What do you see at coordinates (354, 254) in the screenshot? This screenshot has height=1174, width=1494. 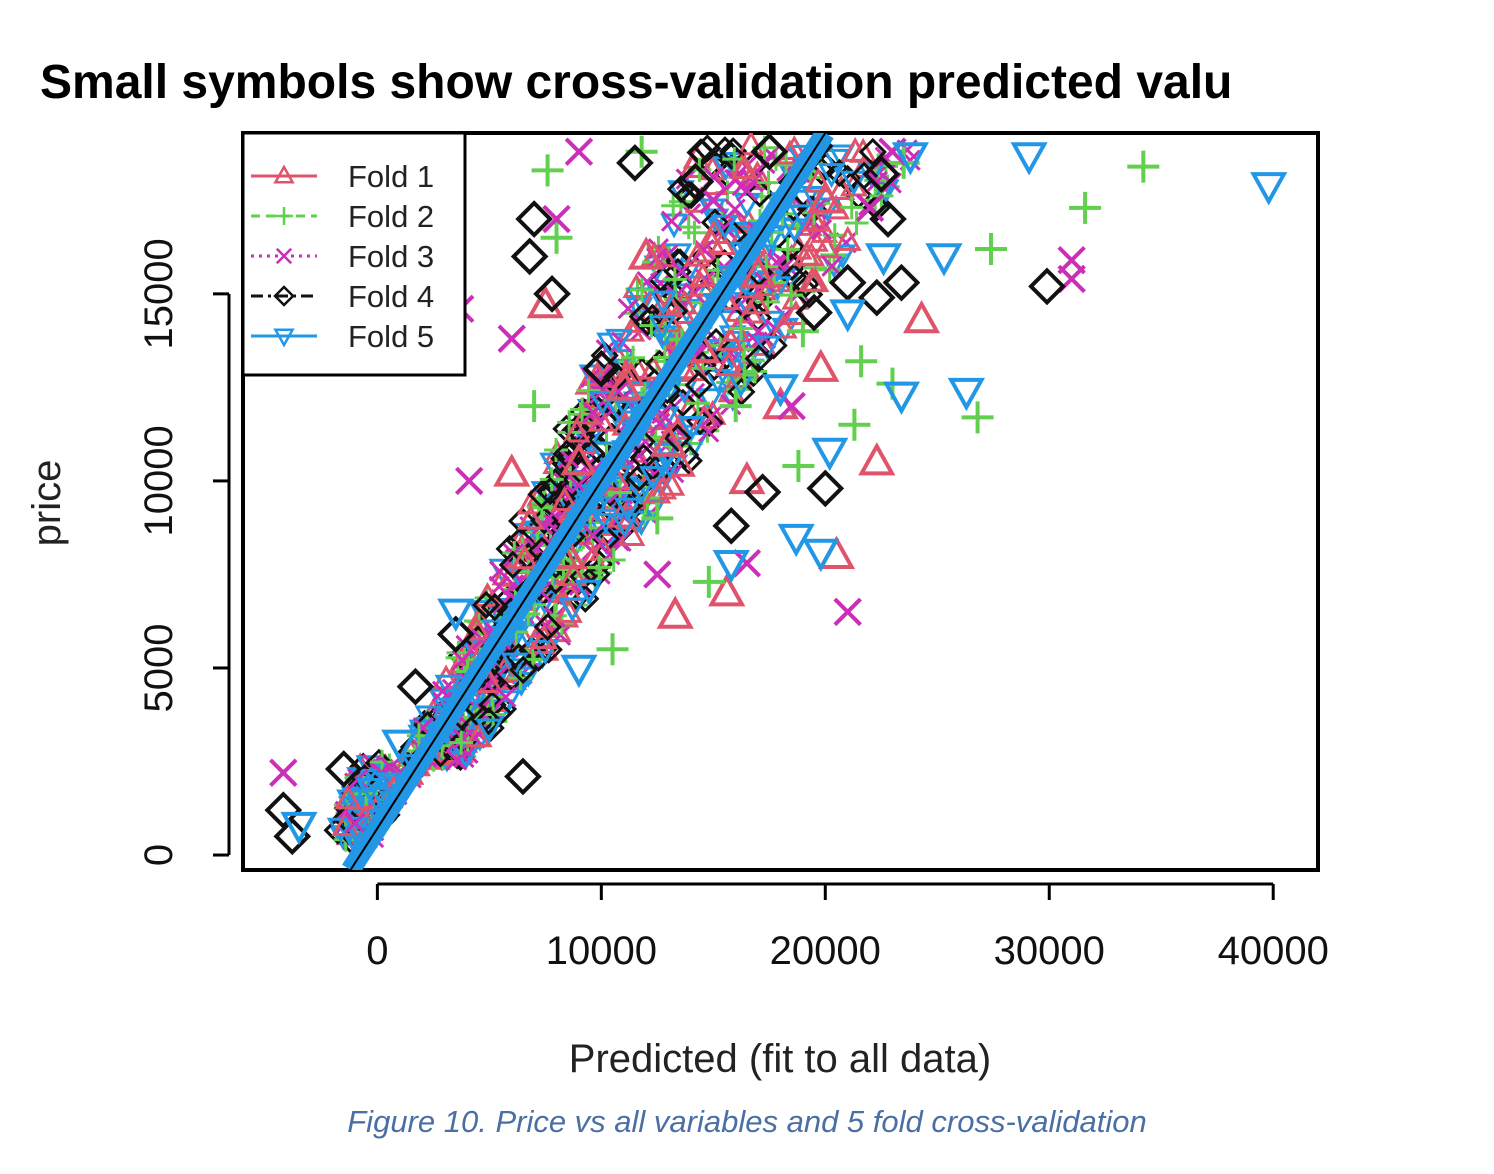 I see `legend: Fold 1 Fold 2 Fold 3 Fold 4 Fold 5` at bounding box center [354, 254].